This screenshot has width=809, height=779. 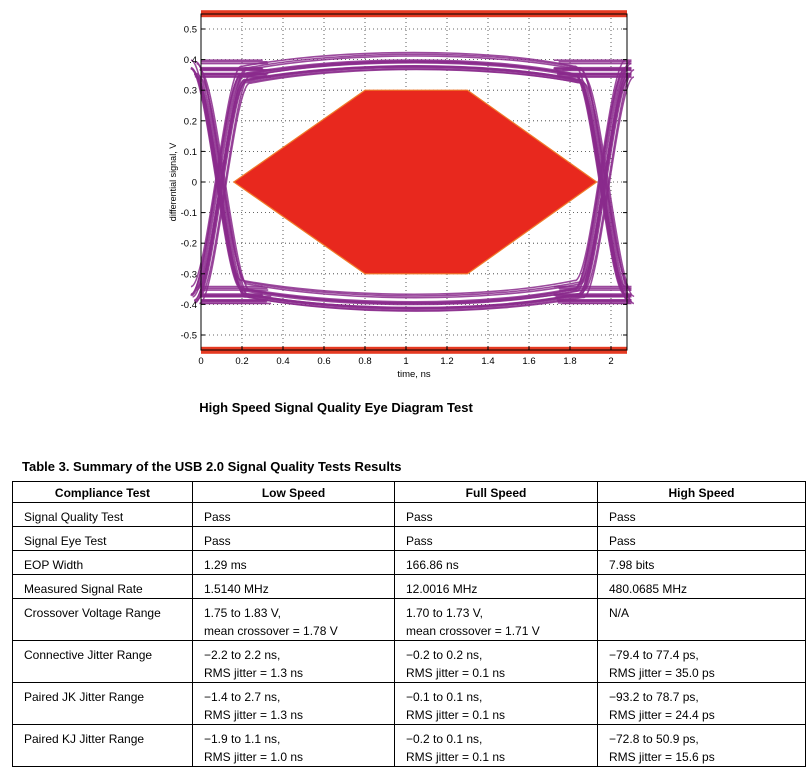 What do you see at coordinates (271, 631) in the screenshot?
I see `cell-line: mean crossover = 1.78 V` at bounding box center [271, 631].